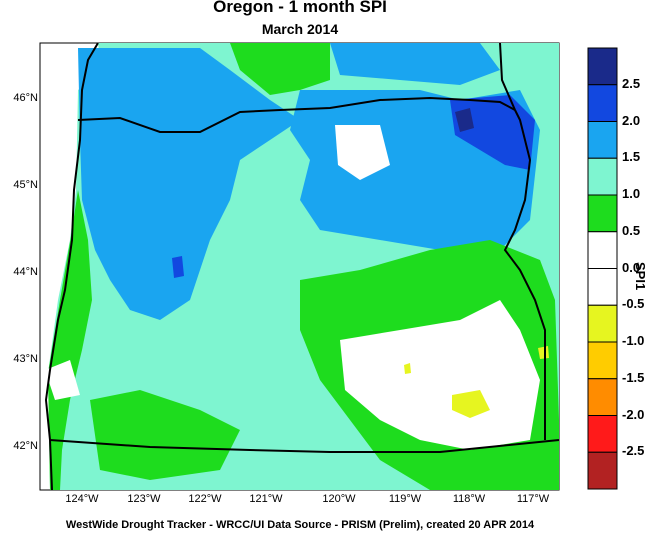  What do you see at coordinates (633, 451) in the screenshot?
I see `legend-label-10: -2.5` at bounding box center [633, 451].